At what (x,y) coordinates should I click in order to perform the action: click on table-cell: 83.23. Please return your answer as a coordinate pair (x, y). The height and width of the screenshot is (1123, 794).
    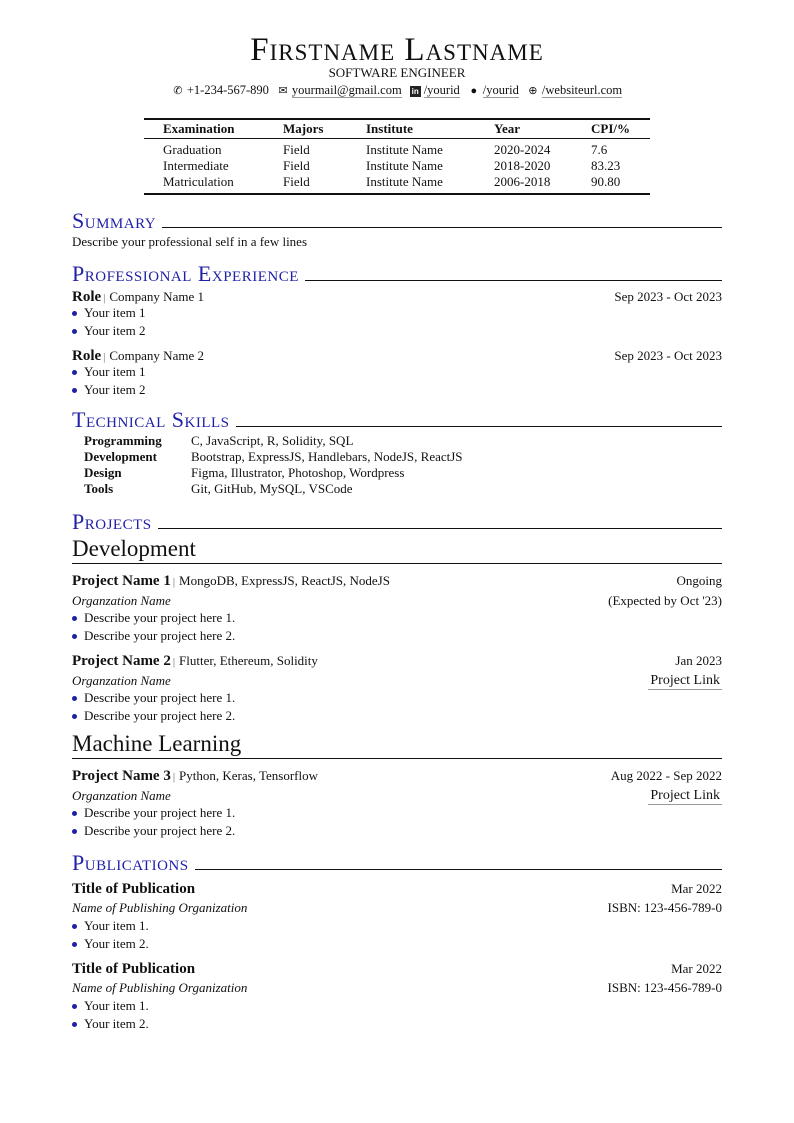
    Looking at the image, I should click on (606, 165).